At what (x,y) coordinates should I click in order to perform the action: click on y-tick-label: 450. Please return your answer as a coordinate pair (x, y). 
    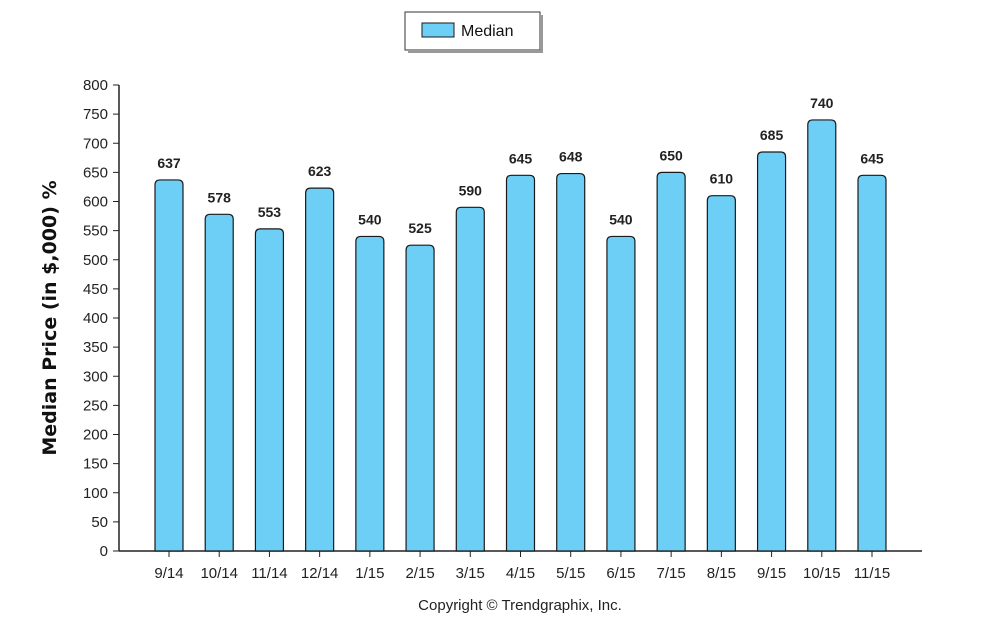
    Looking at the image, I should click on (95, 289).